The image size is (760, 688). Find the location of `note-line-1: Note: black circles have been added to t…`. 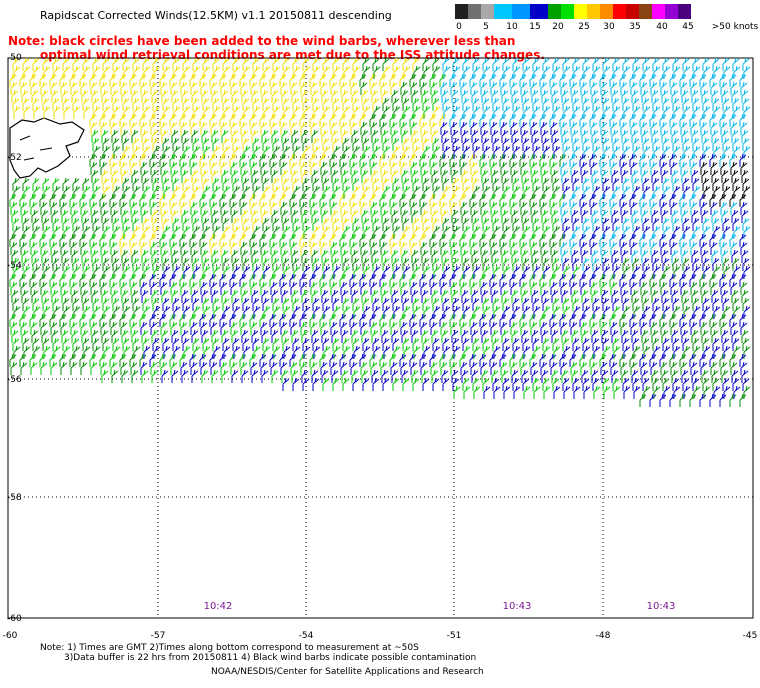

note-line-1: Note: black circles have been added to t… is located at coordinates (262, 41).